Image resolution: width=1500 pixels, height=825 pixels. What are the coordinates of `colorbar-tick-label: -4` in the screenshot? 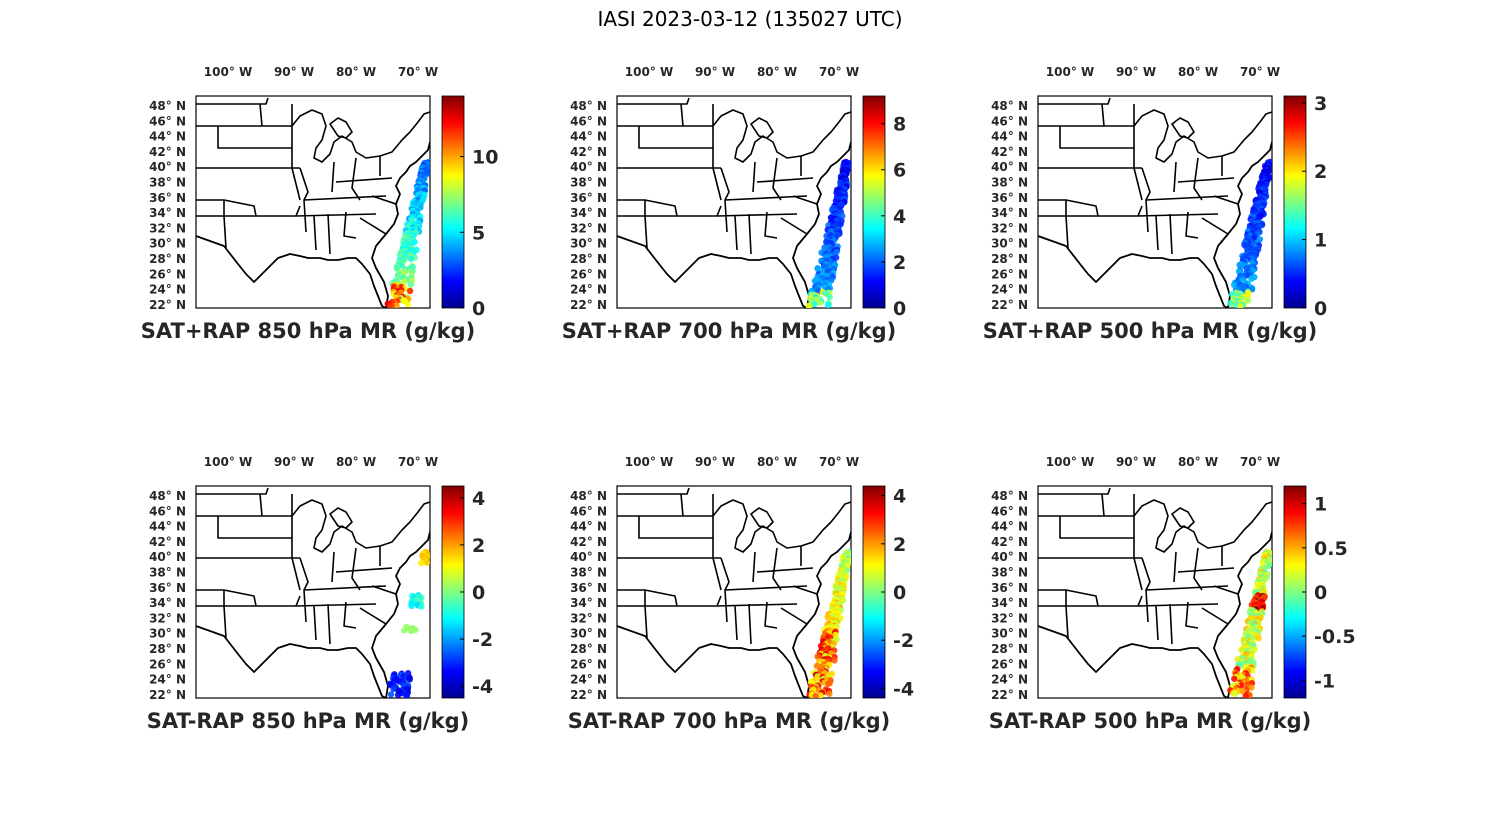 It's located at (903, 689).